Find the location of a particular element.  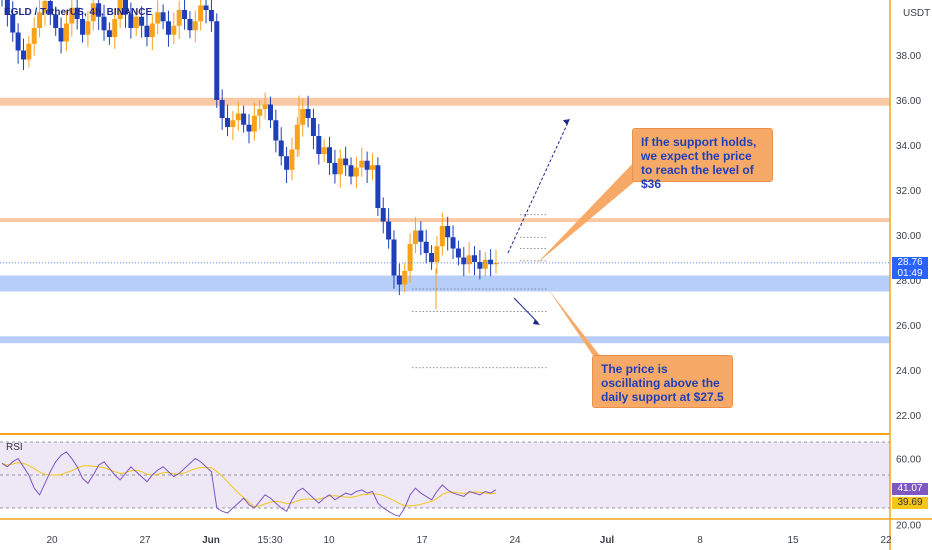

price-tick-label: 28.00 is located at coordinates (908, 281).